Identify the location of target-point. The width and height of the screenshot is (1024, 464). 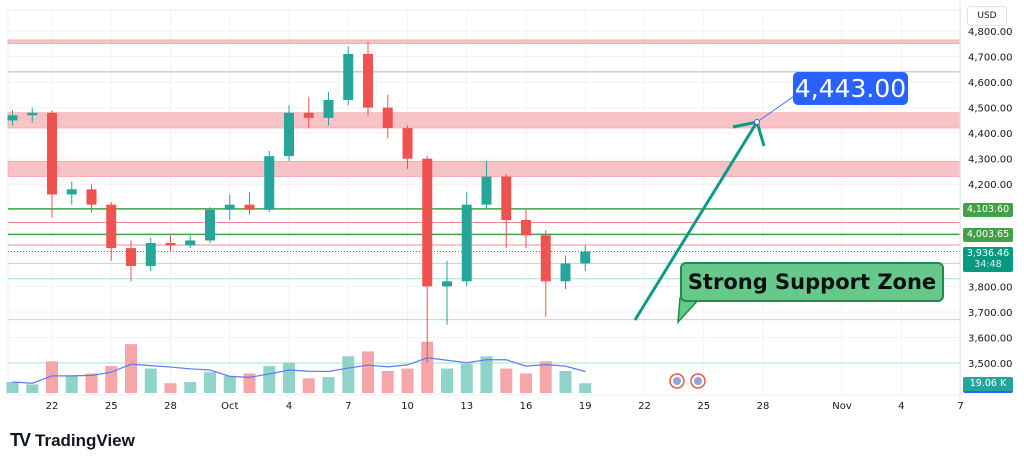
(757, 122).